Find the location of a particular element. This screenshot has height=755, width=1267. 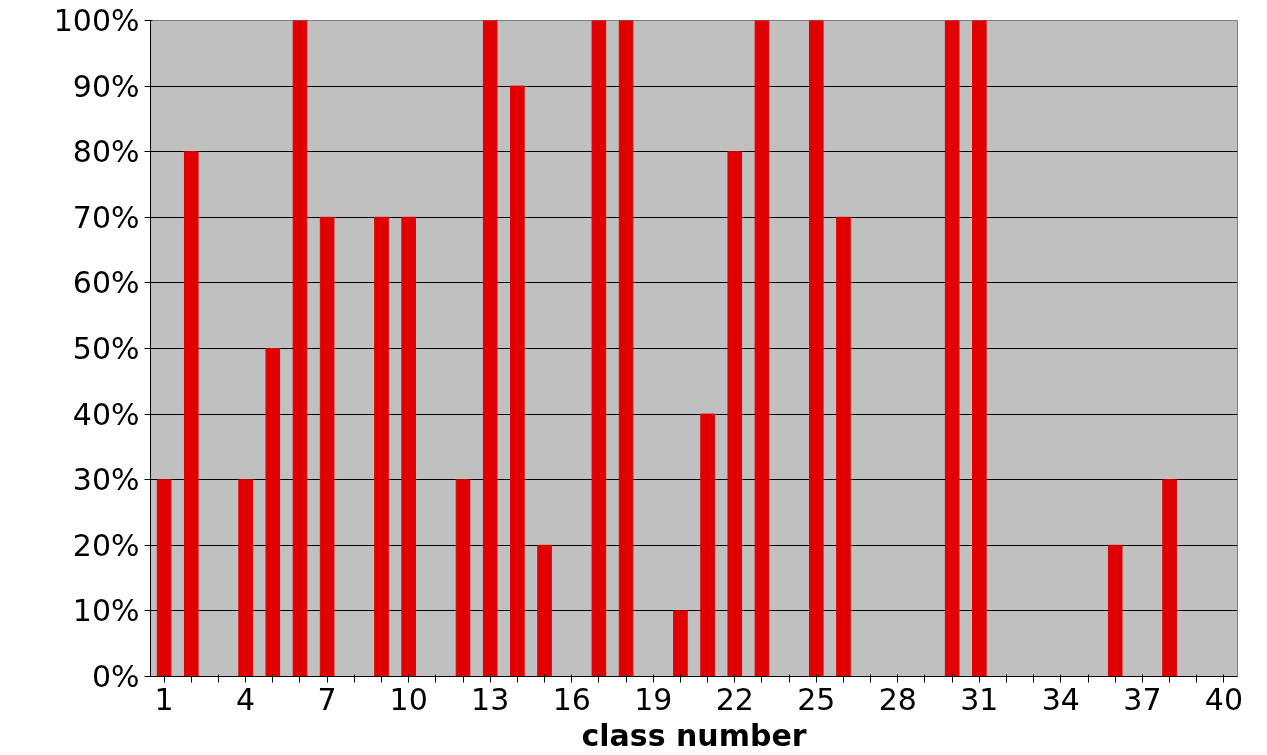

x-tick-label: 19 is located at coordinates (653, 699).